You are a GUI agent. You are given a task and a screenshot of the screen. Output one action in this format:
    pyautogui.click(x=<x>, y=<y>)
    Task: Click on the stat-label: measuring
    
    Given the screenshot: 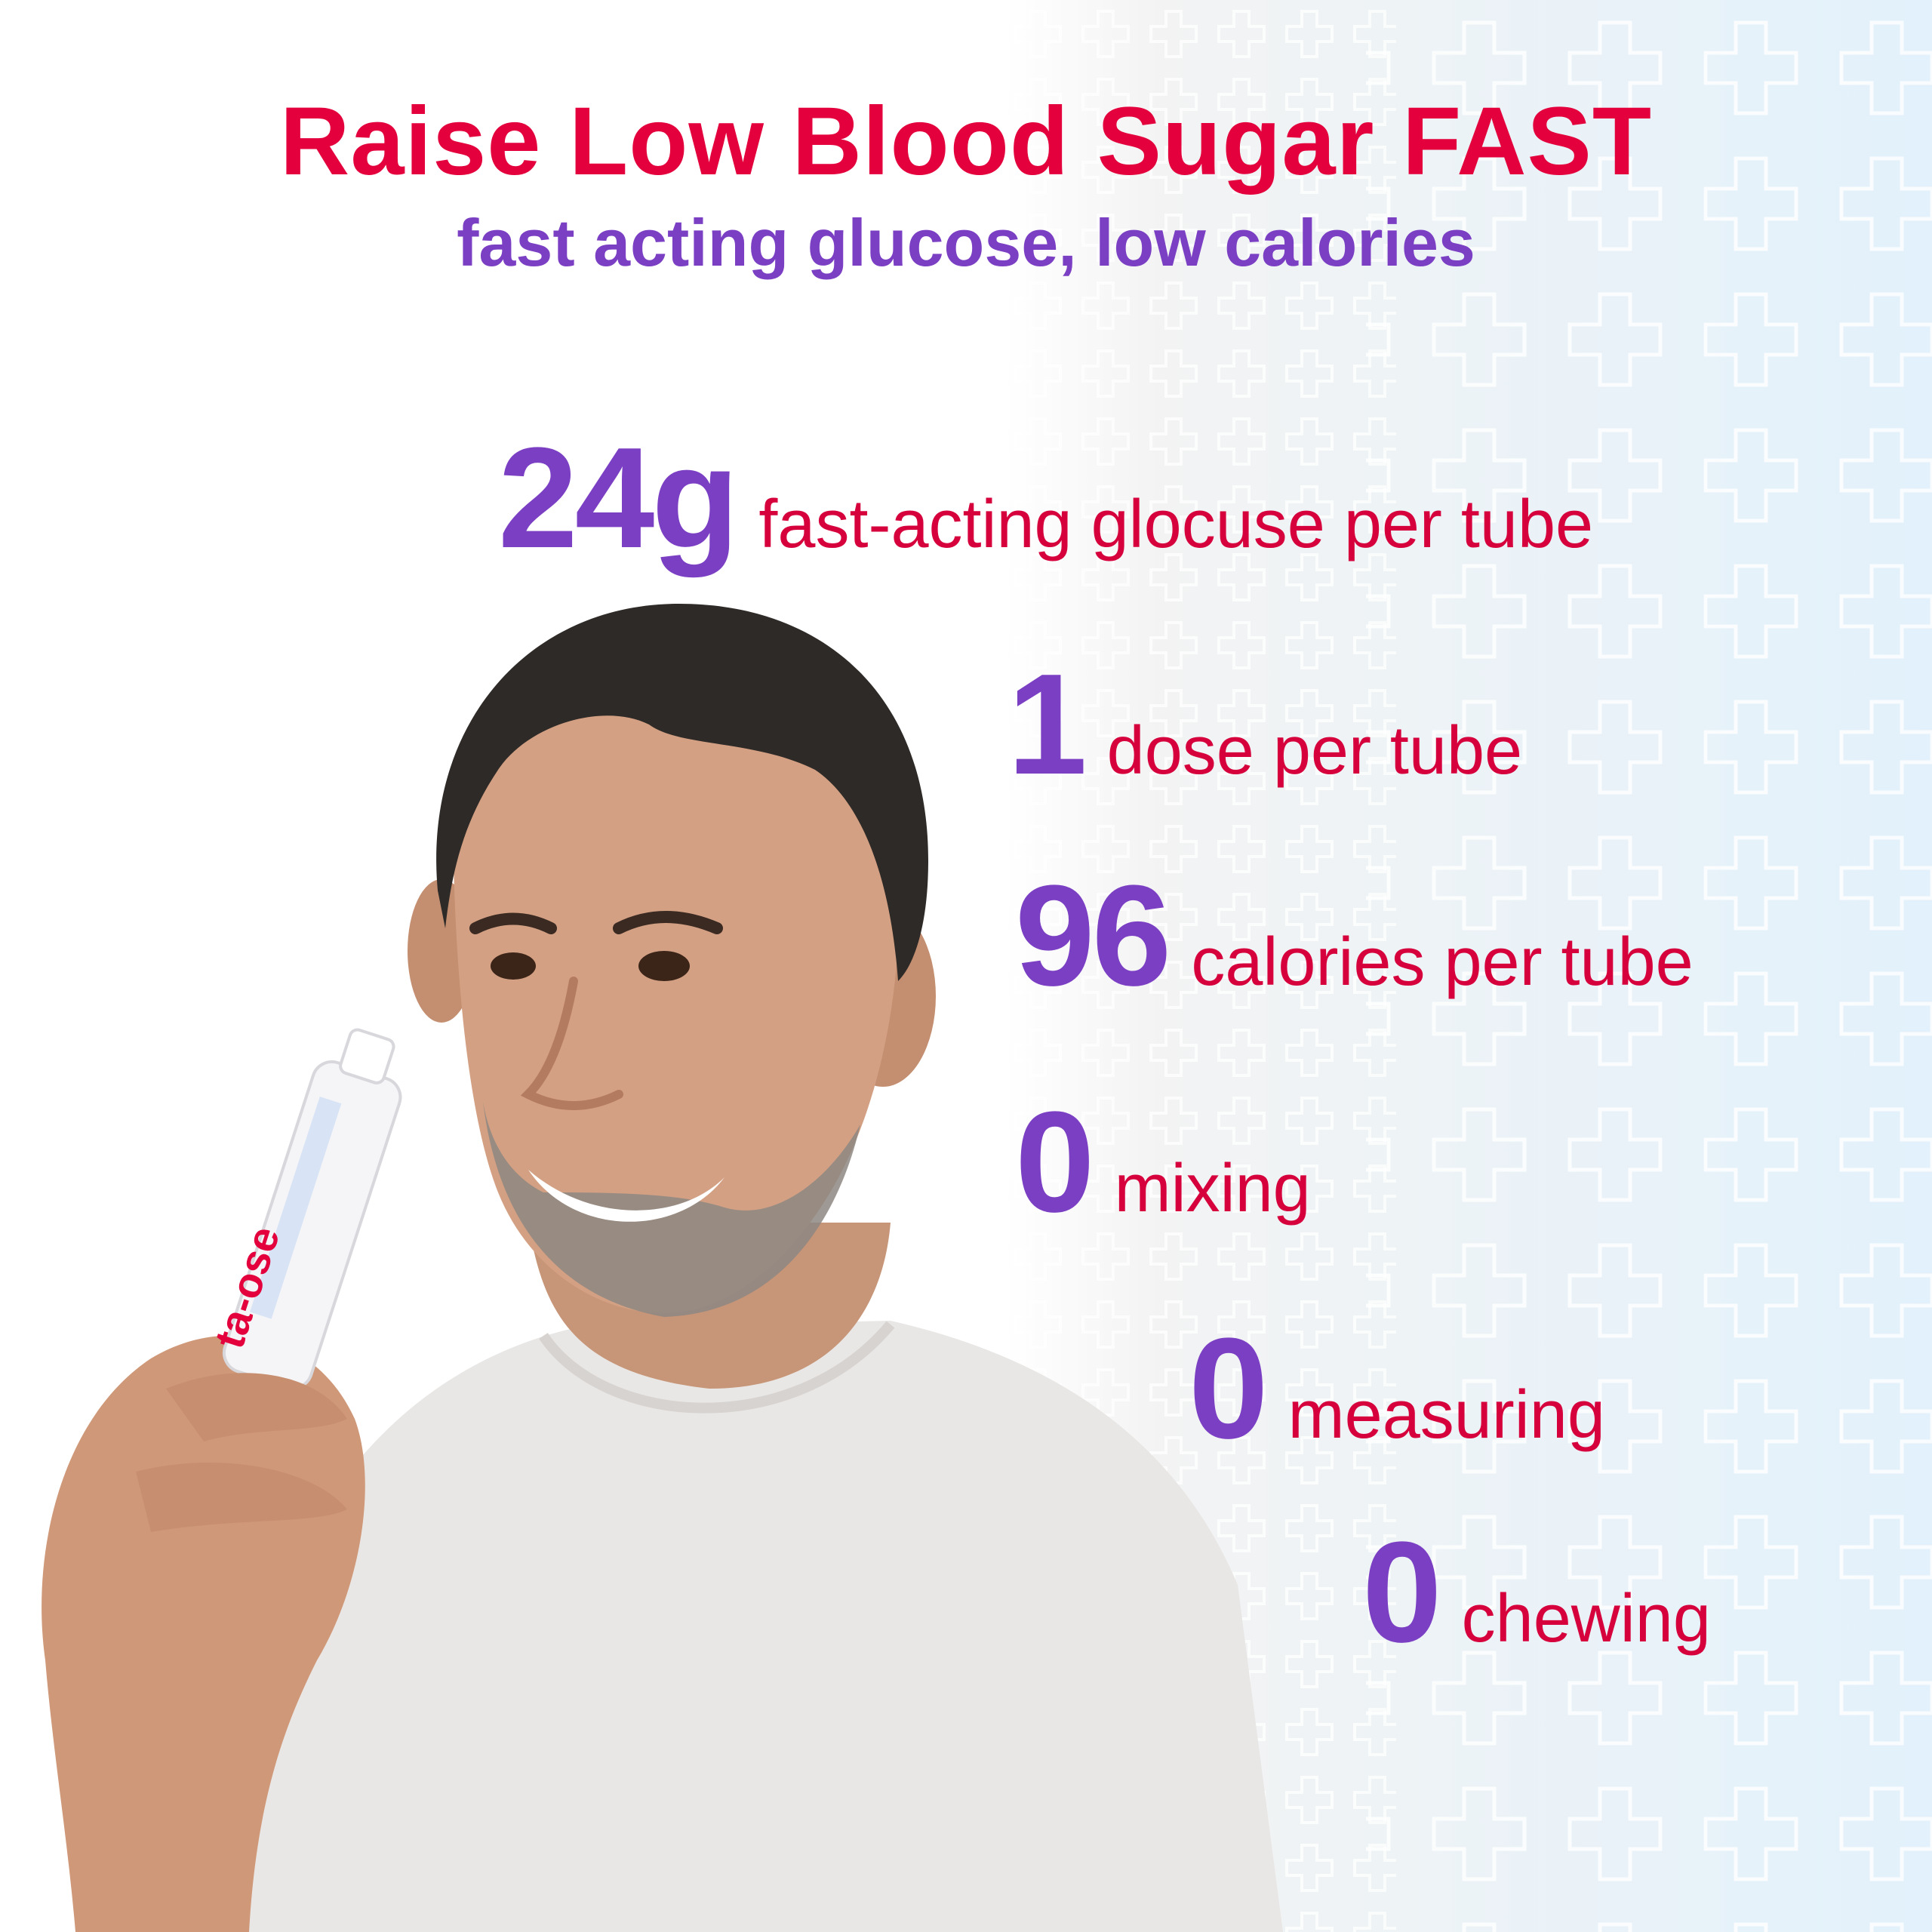 What is the action you would take?
    pyautogui.click(x=1446, y=1415)
    